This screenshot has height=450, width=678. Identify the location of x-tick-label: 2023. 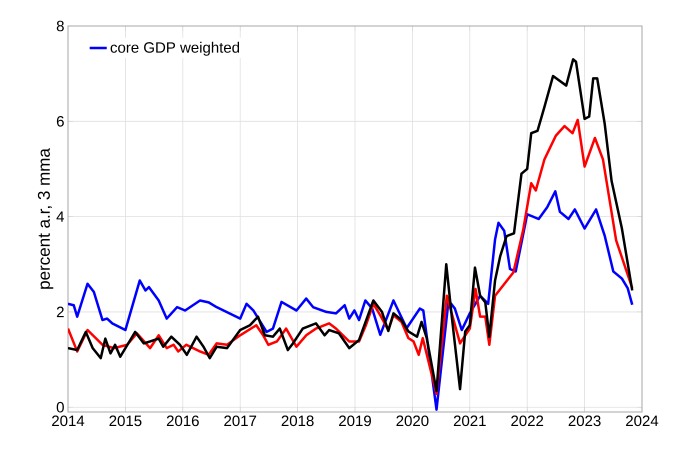
(584, 421).